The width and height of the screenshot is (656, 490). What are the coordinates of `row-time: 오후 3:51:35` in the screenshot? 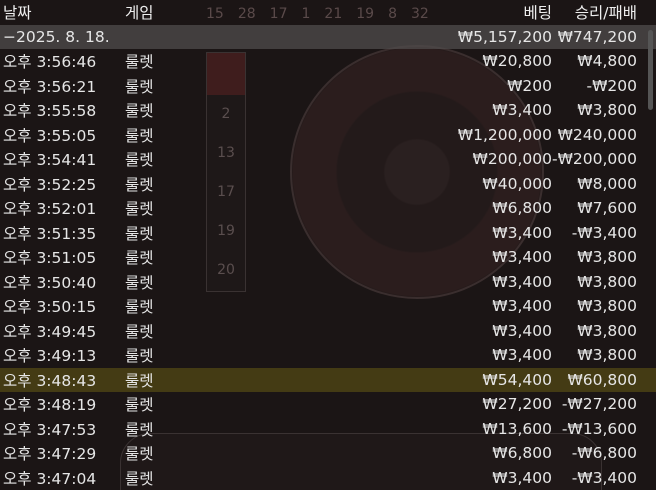 It's located at (50, 233).